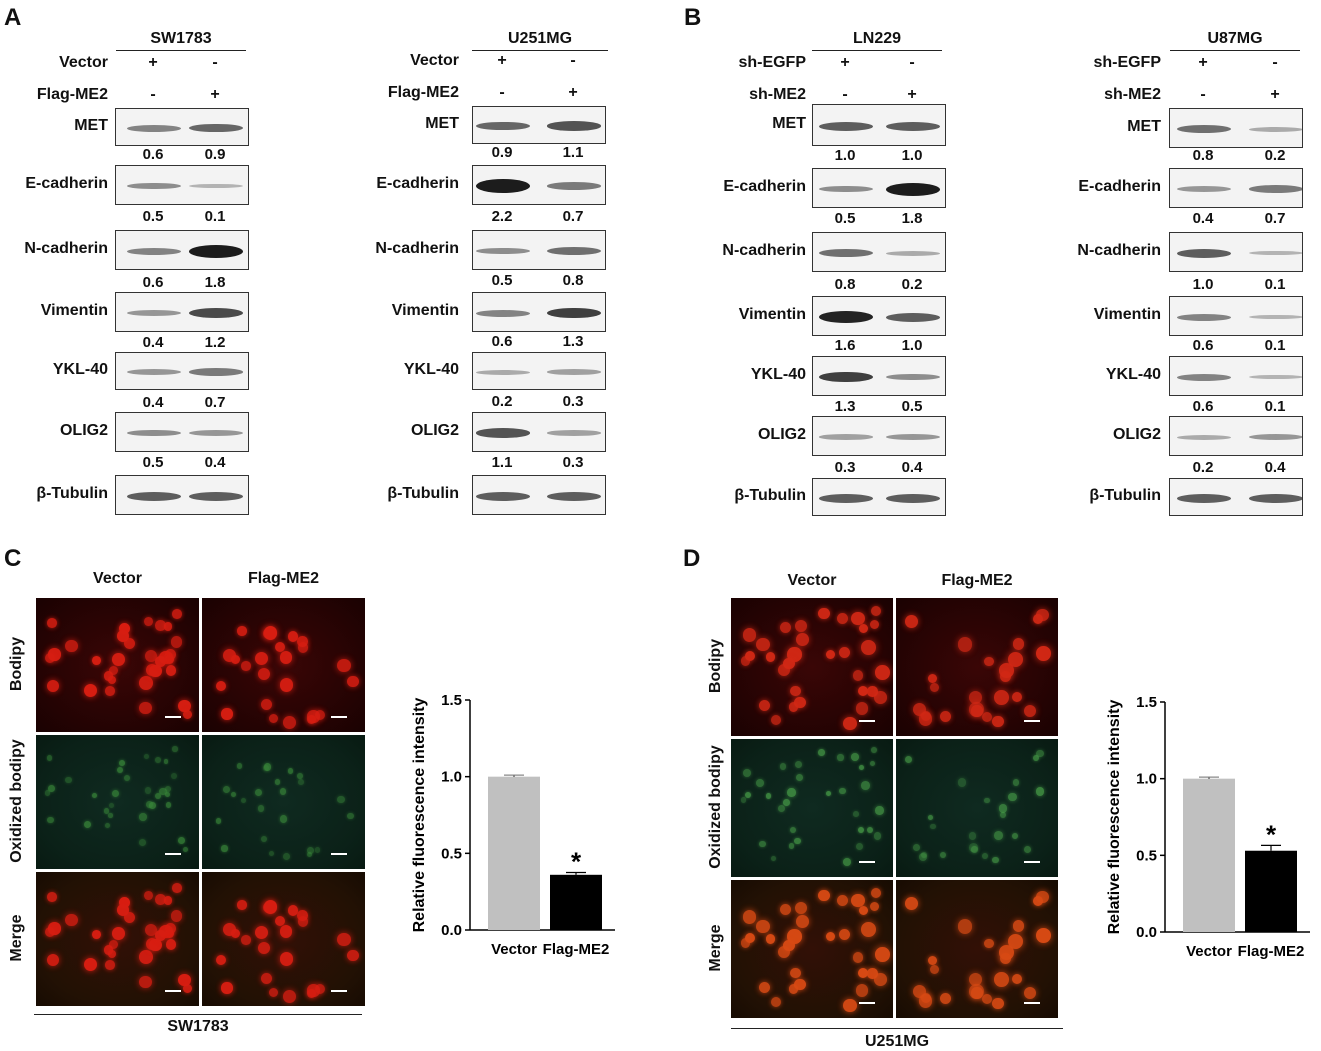  What do you see at coordinates (16, 664) in the screenshot?
I see `microscopy-row-label: Bodipy` at bounding box center [16, 664].